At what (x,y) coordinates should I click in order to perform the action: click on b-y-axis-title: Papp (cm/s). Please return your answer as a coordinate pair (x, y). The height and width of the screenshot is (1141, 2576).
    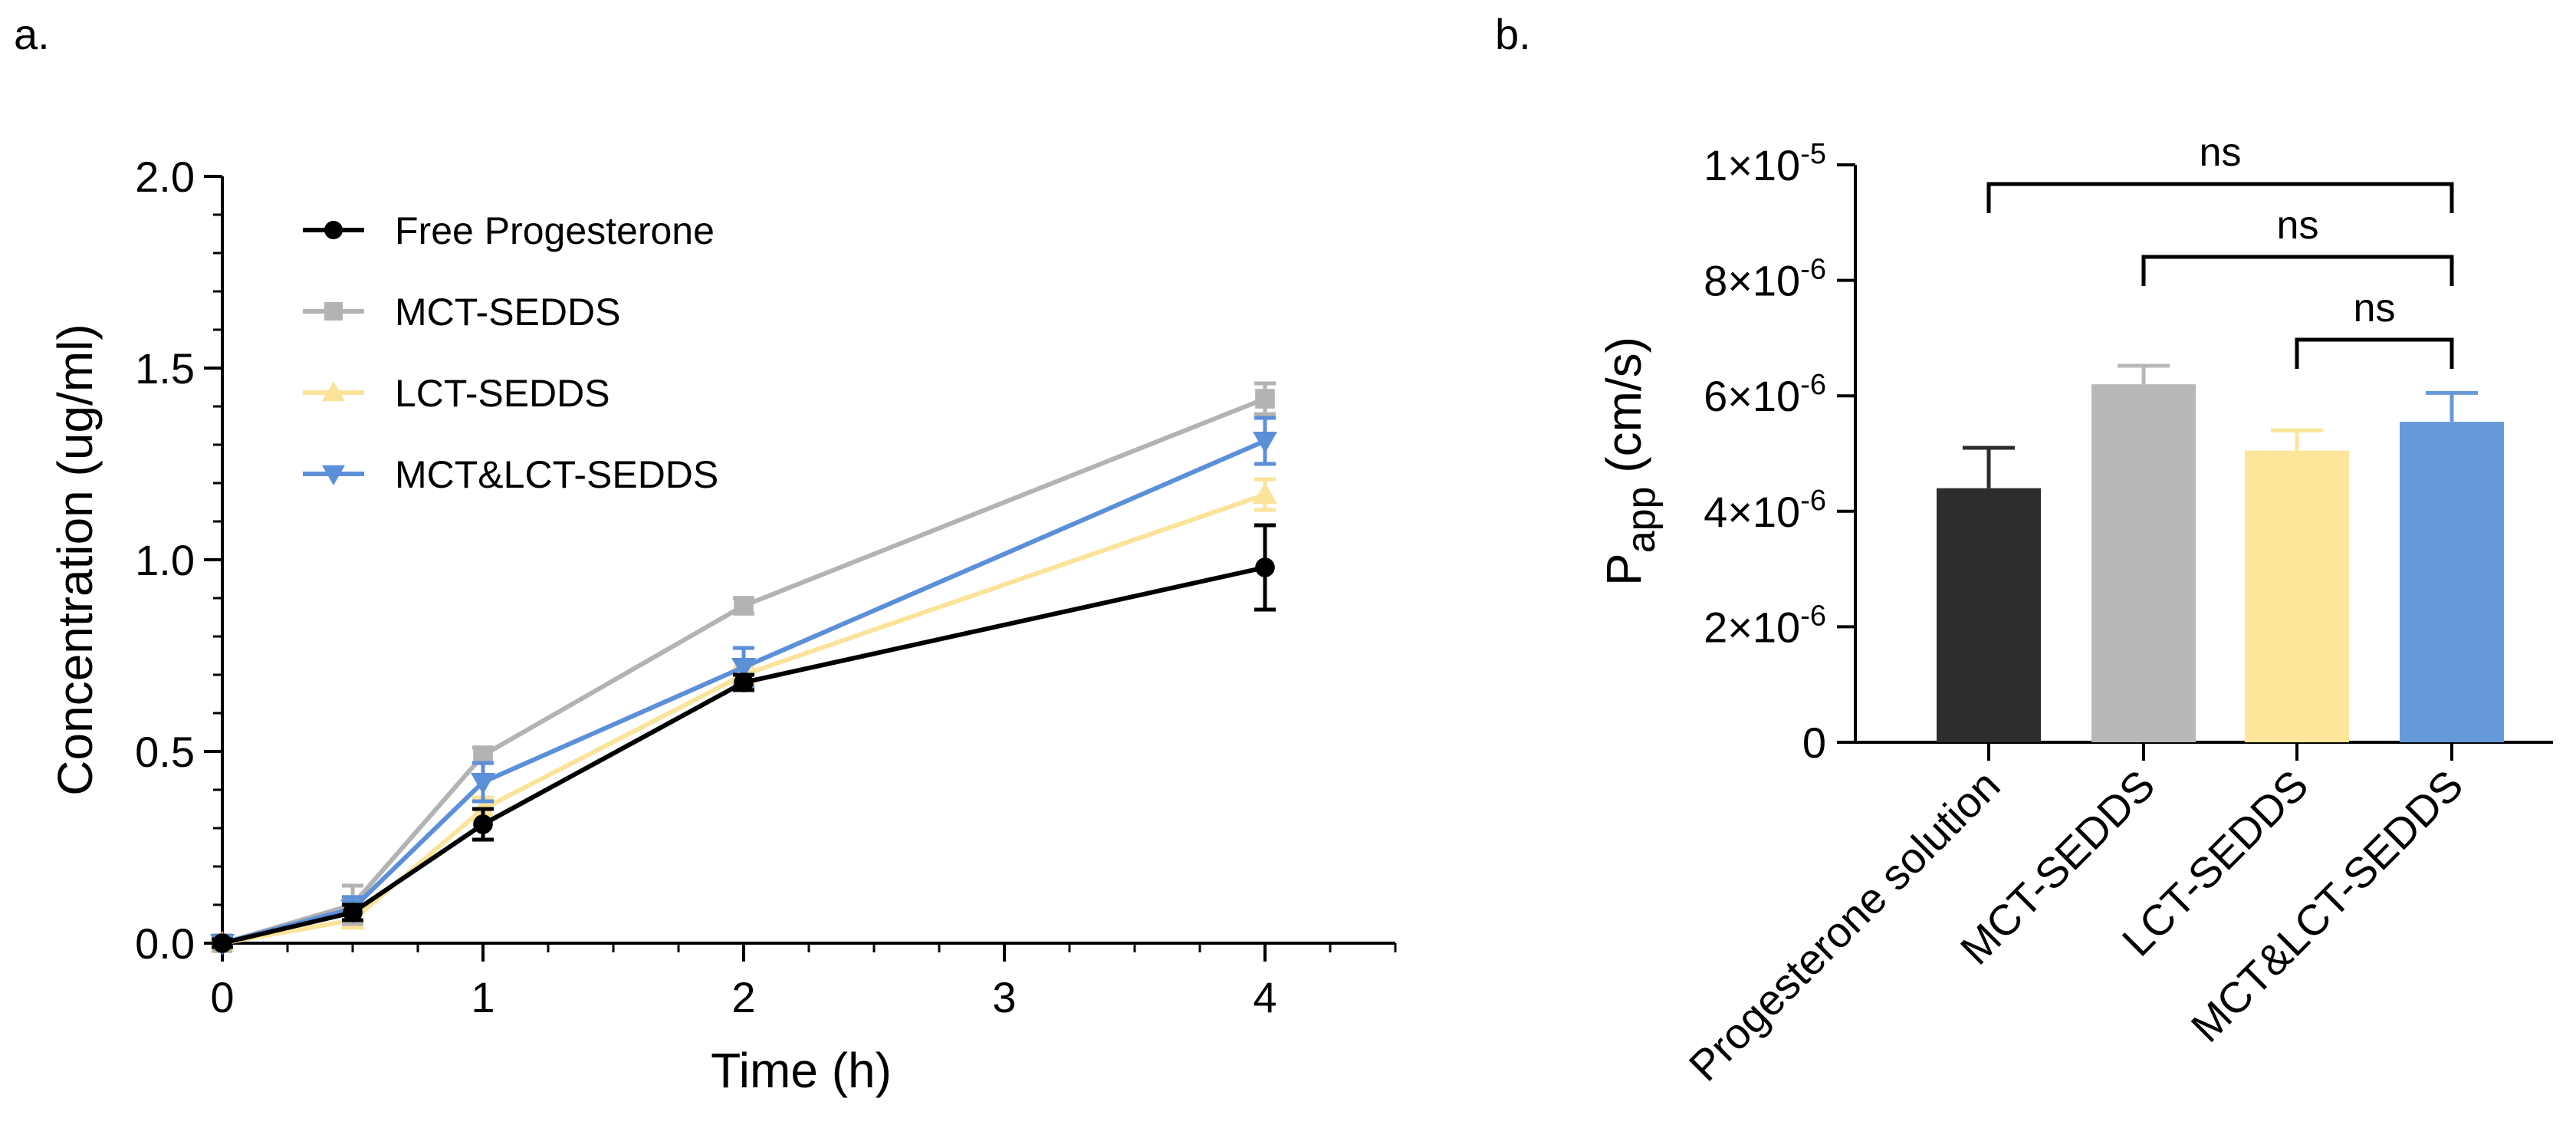
    Looking at the image, I should click on (1630, 461).